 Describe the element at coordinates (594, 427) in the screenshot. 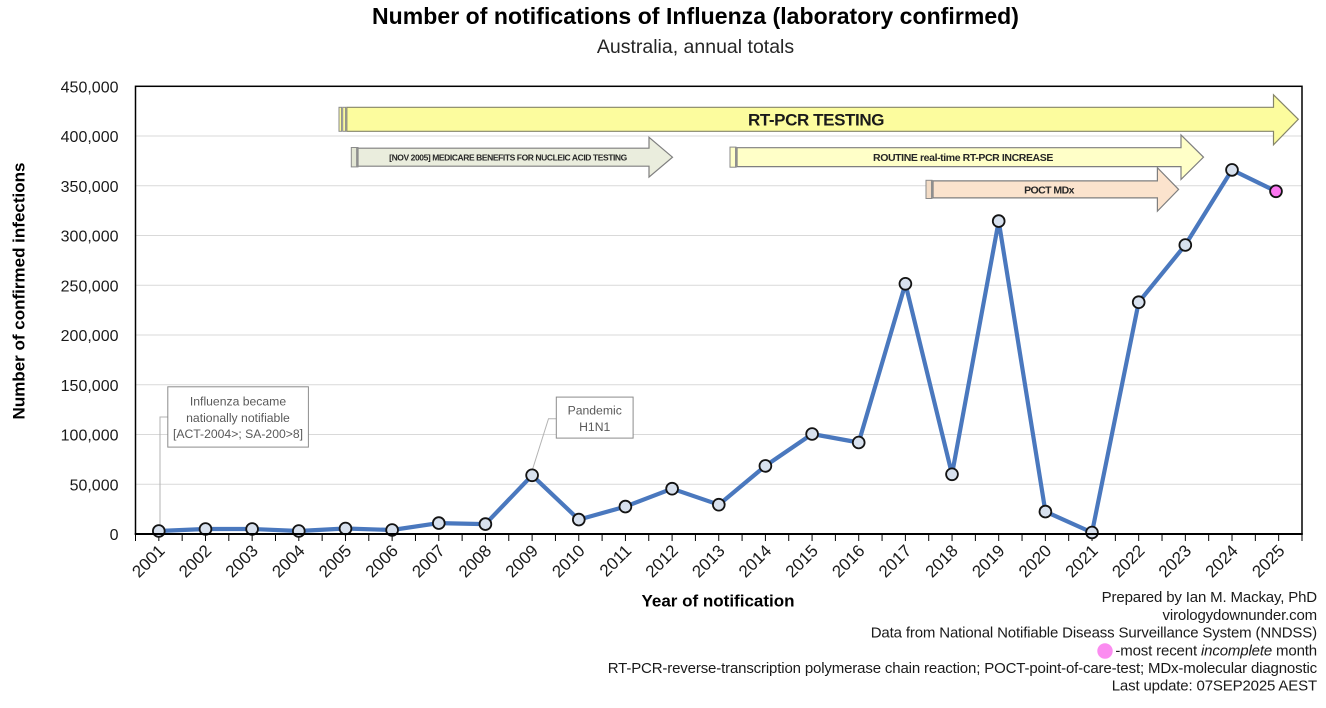

I see `svg-text: H1N1` at that location.